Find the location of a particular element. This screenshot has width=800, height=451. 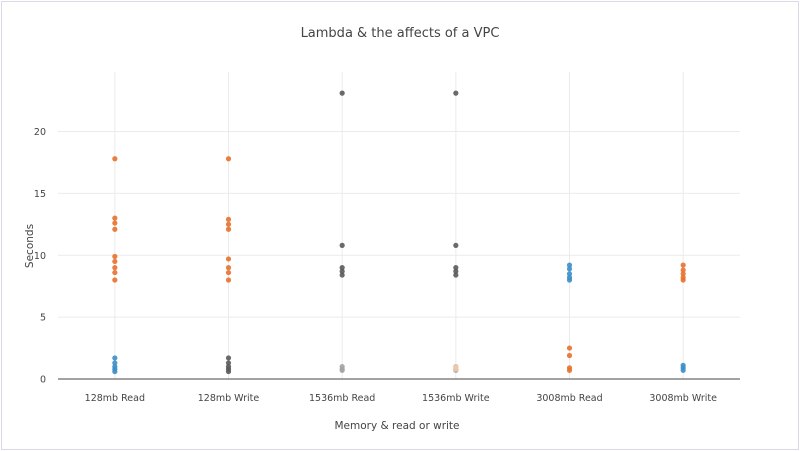

x-tick-label: 1536mb Read is located at coordinates (342, 398).